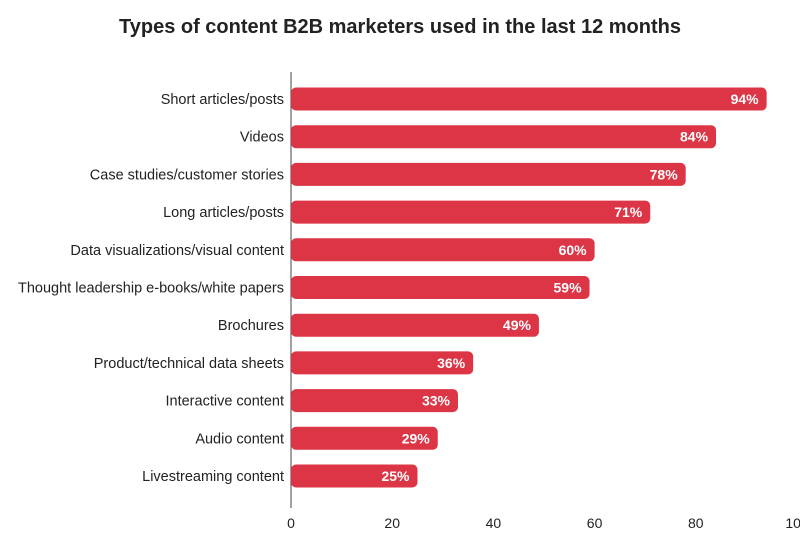  What do you see at coordinates (239, 439) in the screenshot?
I see `category-label: Audio content` at bounding box center [239, 439].